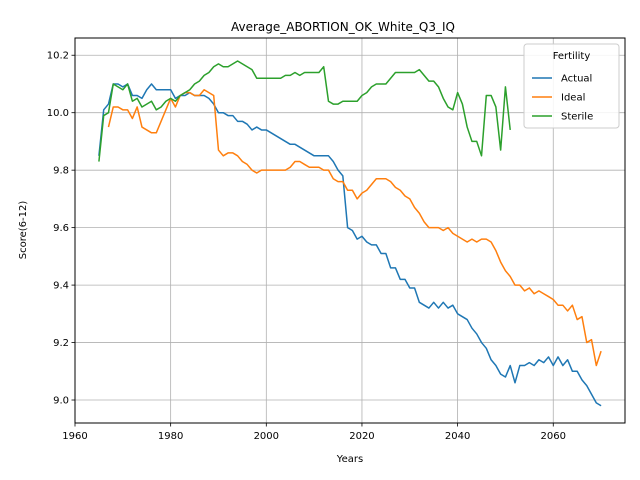 This screenshot has height=480, width=640. I want to click on y-tick-label: 9.6, so click(61, 228).